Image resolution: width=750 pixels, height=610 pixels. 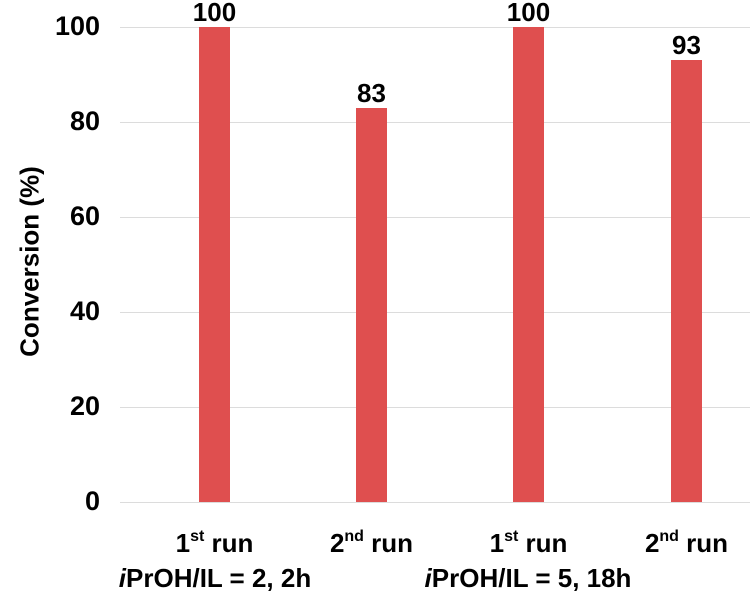 What do you see at coordinates (77, 26) in the screenshot?
I see `ytick-label: 100` at bounding box center [77, 26].